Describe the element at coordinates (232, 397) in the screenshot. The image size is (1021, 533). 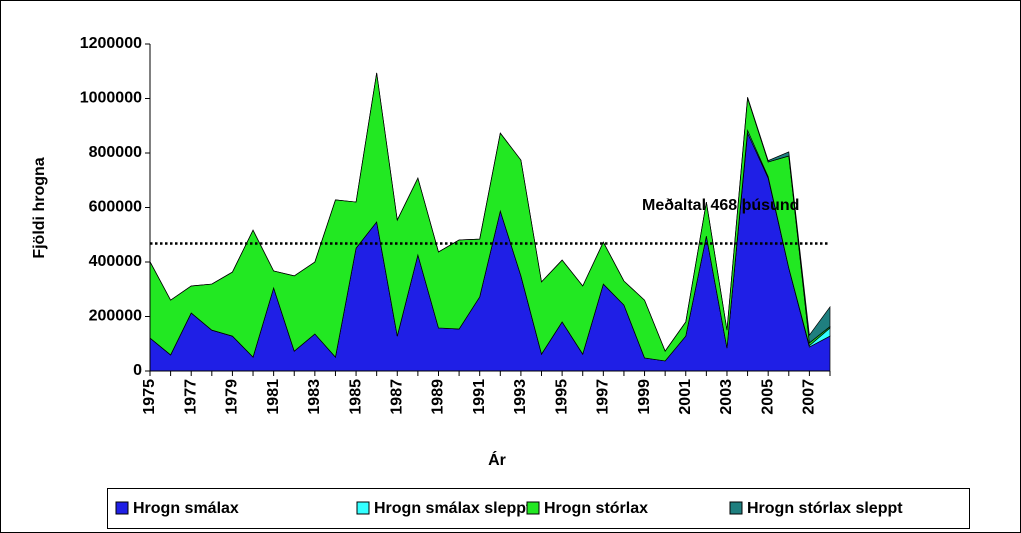
I see `x-tick-label: 1979` at that location.